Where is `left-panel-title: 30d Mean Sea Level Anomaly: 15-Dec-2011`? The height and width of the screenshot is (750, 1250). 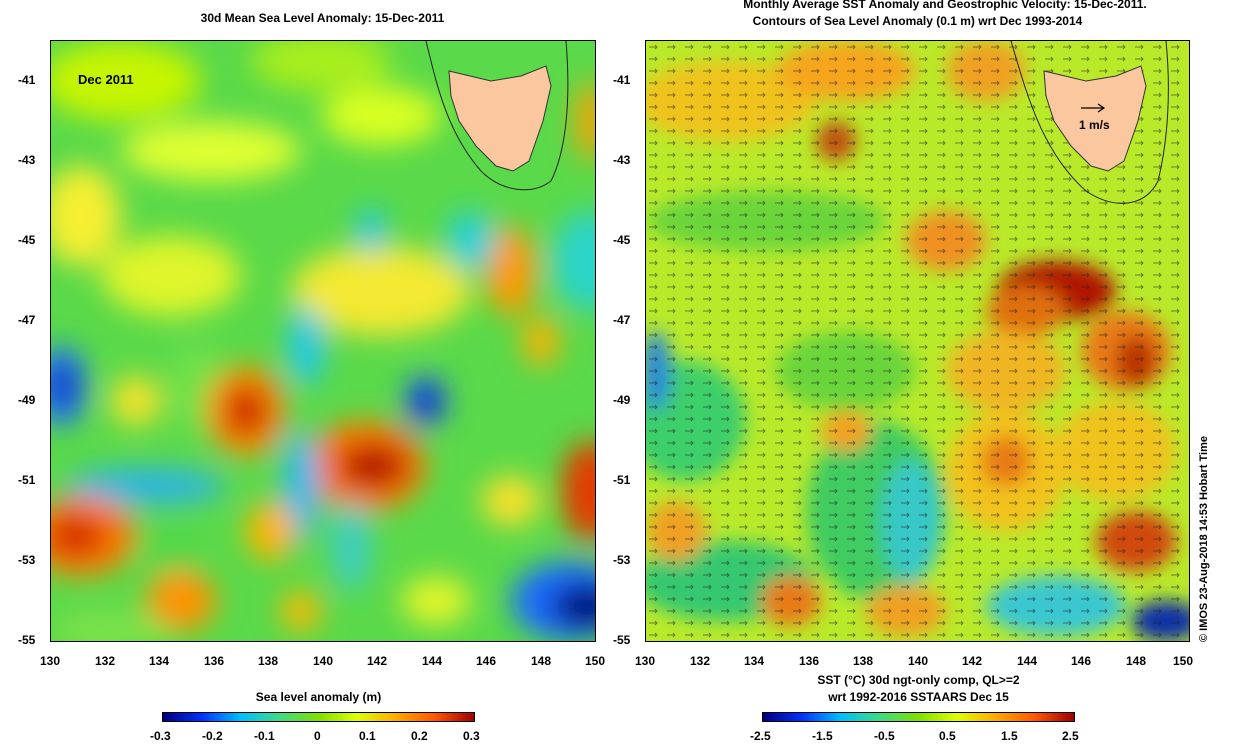
left-panel-title: 30d Mean Sea Level Anomaly: 15-Dec-2011 is located at coordinates (322, 18).